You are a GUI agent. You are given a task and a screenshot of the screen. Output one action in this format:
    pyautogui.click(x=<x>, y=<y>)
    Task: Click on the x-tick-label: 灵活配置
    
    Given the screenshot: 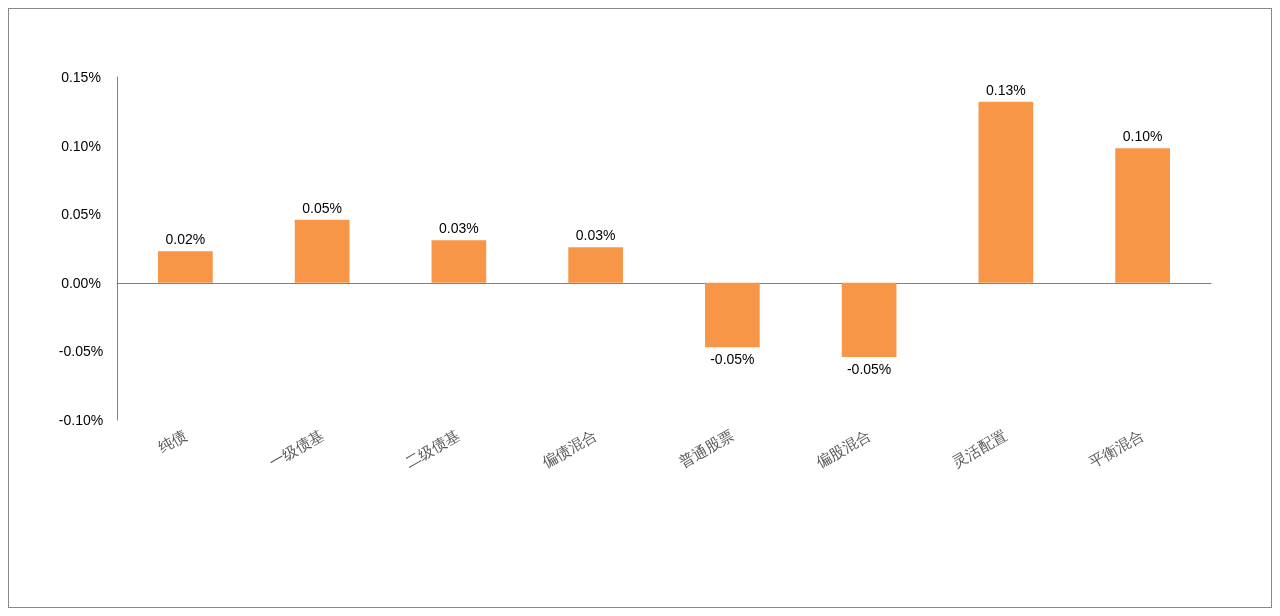 What is the action you would take?
    pyautogui.click(x=980, y=449)
    